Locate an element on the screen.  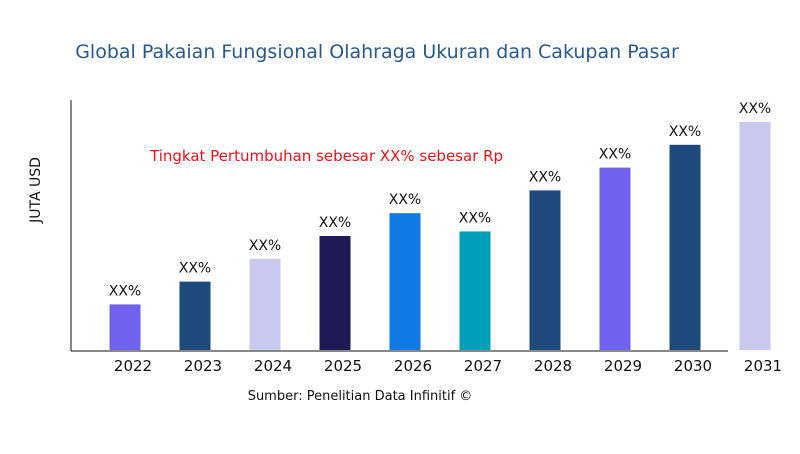
bar-2023 is located at coordinates (195, 315).